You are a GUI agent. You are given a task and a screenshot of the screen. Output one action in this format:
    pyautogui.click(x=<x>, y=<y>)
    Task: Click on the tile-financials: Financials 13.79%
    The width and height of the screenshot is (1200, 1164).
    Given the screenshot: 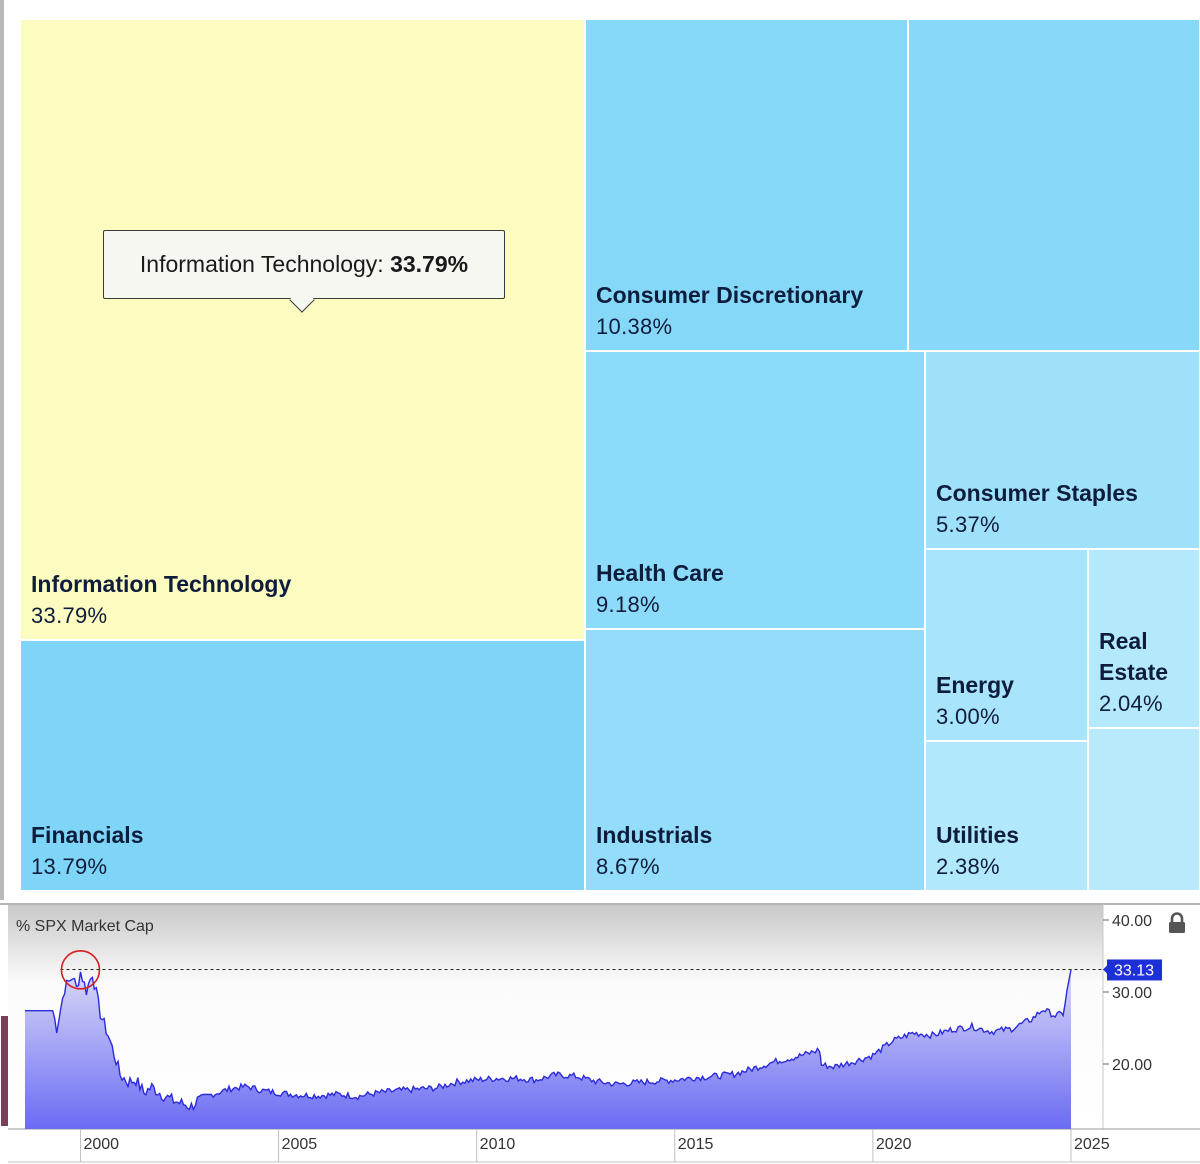 What is the action you would take?
    pyautogui.click(x=302, y=765)
    